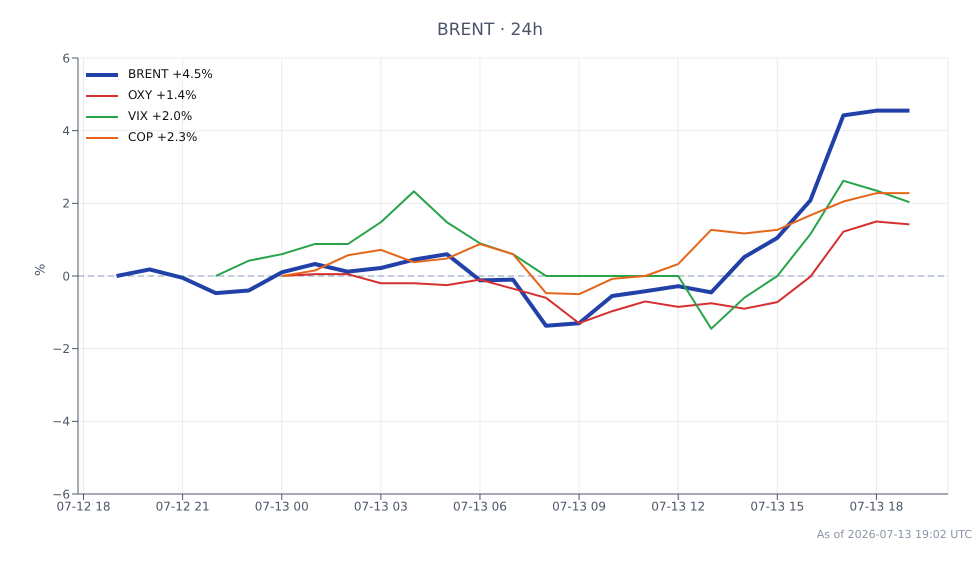  Describe the element at coordinates (83, 507) in the screenshot. I see `x-tick-label: 07-12 18` at that location.